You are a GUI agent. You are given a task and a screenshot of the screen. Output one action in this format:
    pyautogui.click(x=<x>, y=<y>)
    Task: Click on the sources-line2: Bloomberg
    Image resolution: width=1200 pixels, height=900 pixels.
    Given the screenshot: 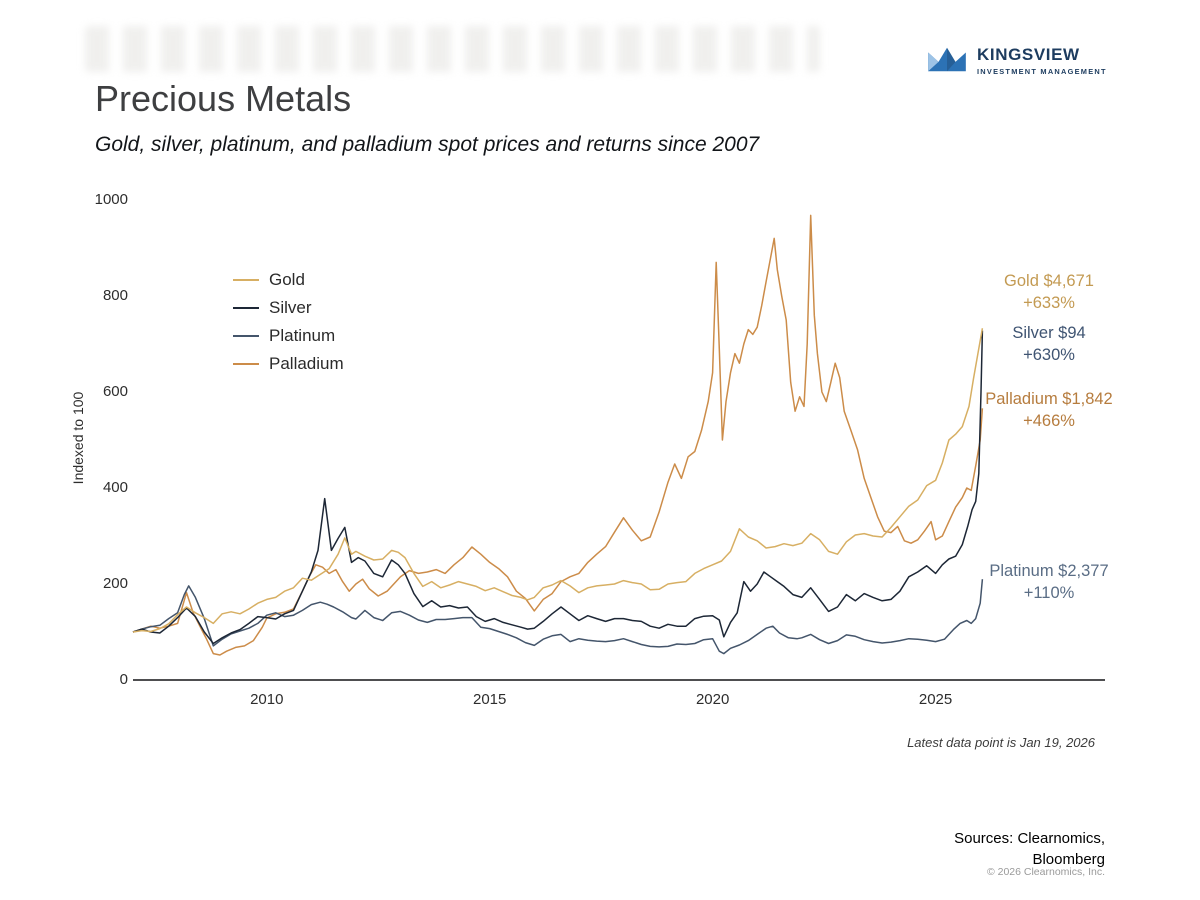 What is the action you would take?
    pyautogui.click(x=1068, y=859)
    